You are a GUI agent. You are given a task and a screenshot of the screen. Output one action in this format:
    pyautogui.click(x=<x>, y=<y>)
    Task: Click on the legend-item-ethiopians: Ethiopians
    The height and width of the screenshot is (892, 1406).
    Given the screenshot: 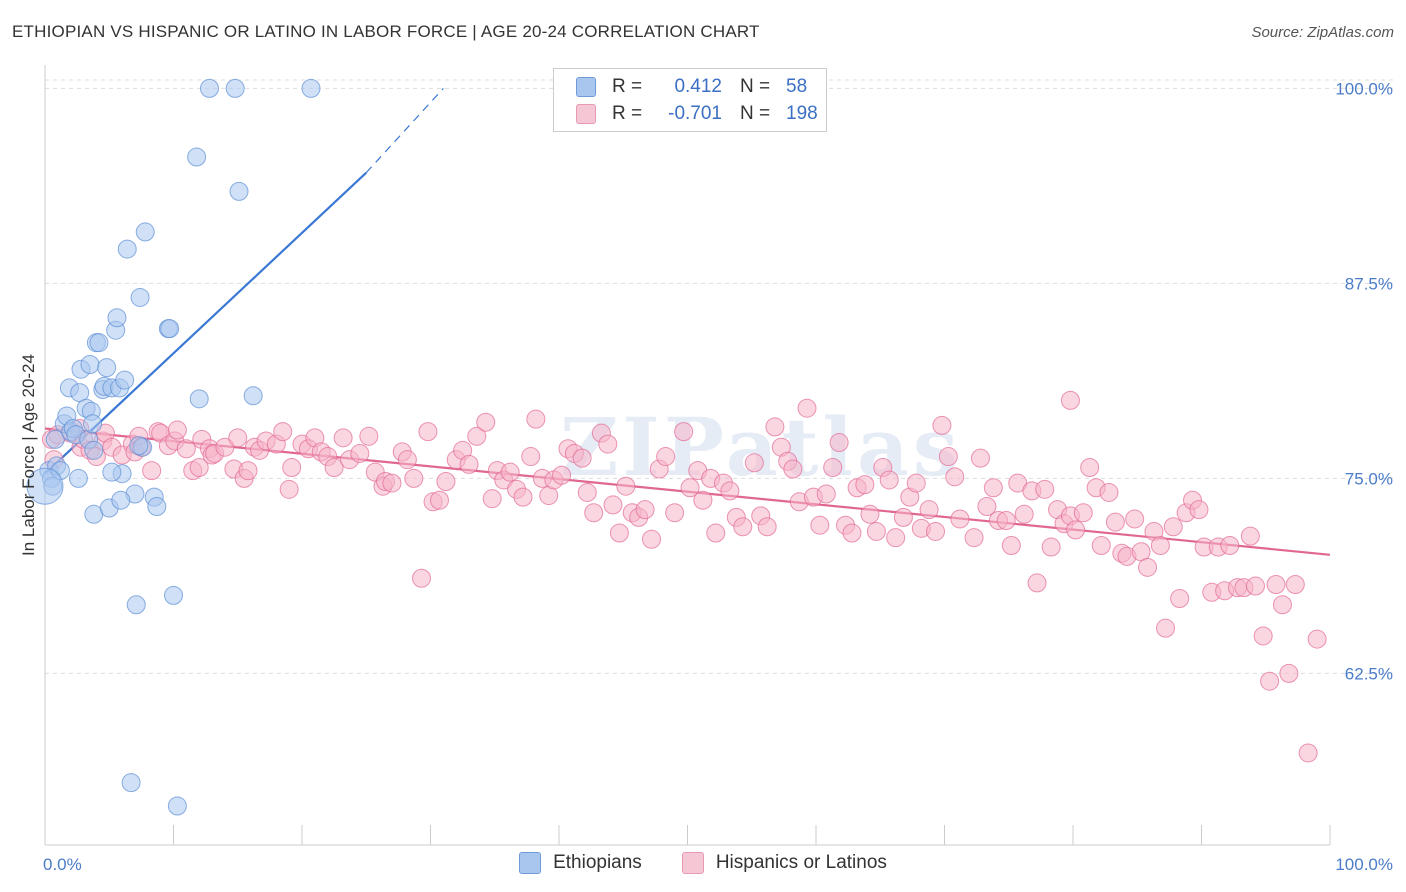 What is the action you would take?
    pyautogui.click(x=580, y=863)
    